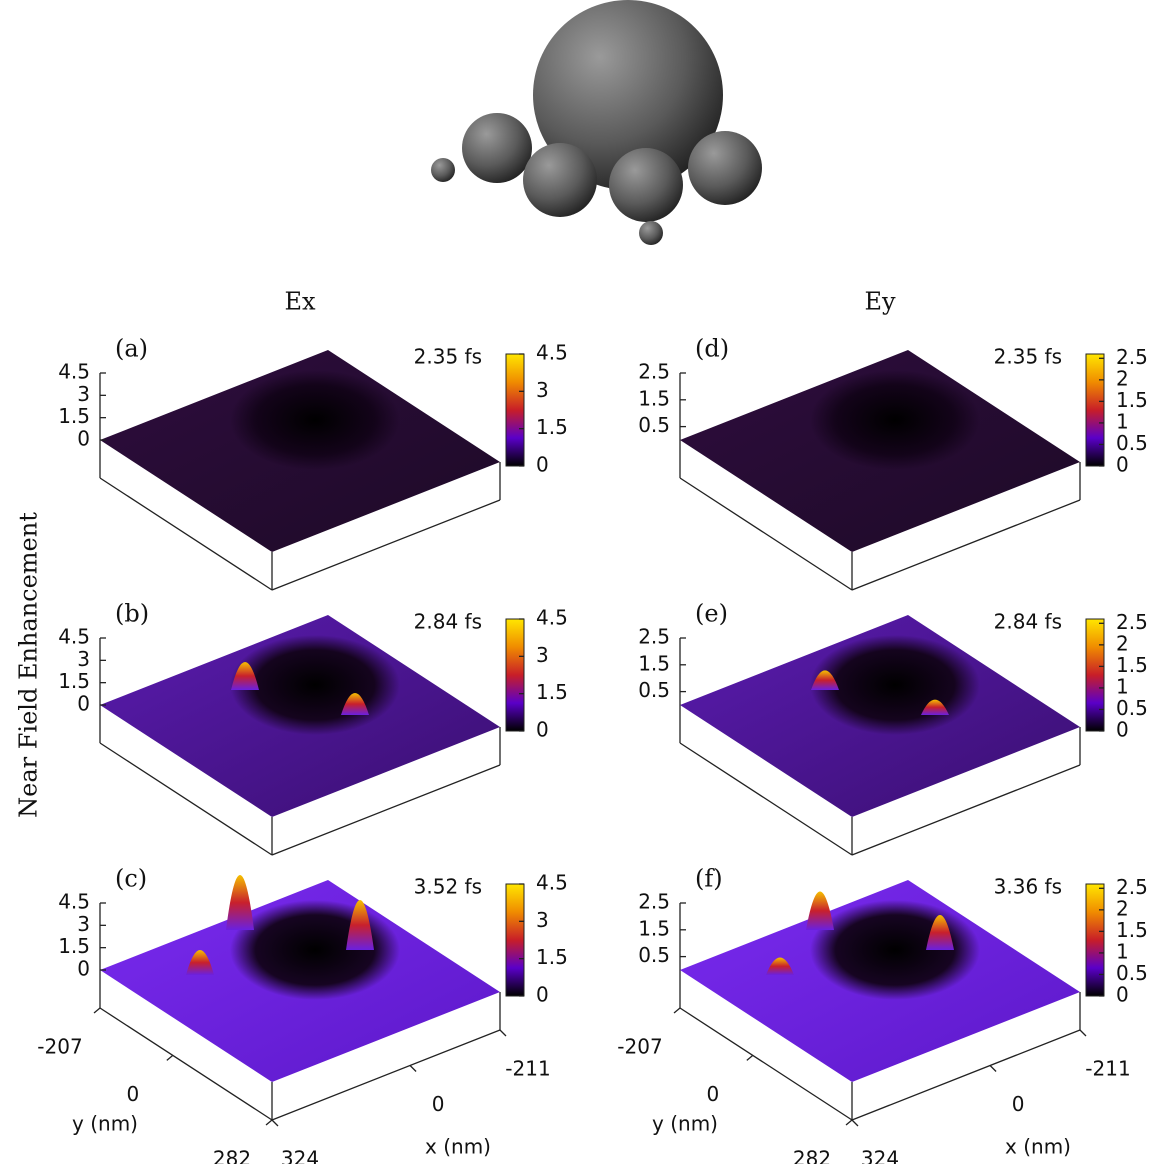 This screenshot has width=1165, height=1164. I want to click on time-label: 3.36 fs, so click(1028, 887).